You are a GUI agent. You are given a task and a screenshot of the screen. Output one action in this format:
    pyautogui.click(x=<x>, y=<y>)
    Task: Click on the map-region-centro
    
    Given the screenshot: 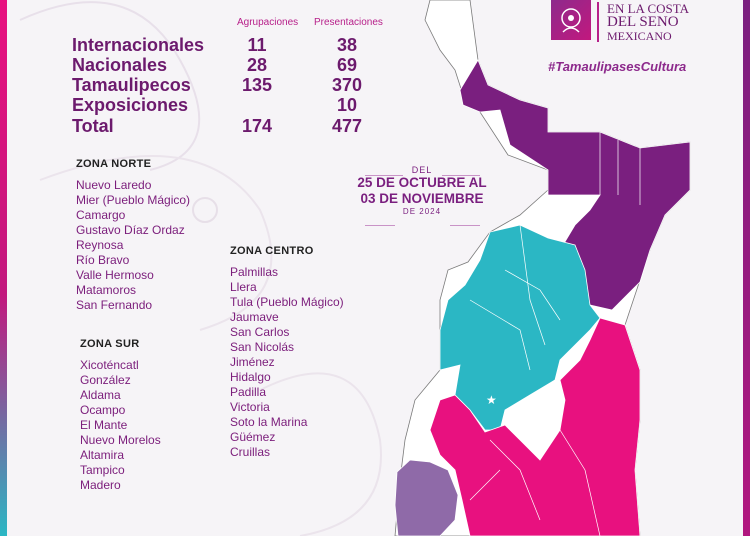 What is the action you would take?
    pyautogui.click(x=520, y=327)
    